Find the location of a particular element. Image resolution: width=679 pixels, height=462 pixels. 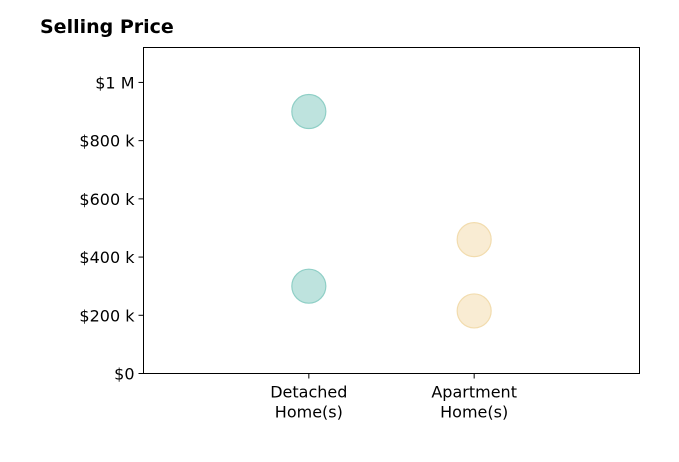

y-tick-label: $400 k is located at coordinates (107, 257).